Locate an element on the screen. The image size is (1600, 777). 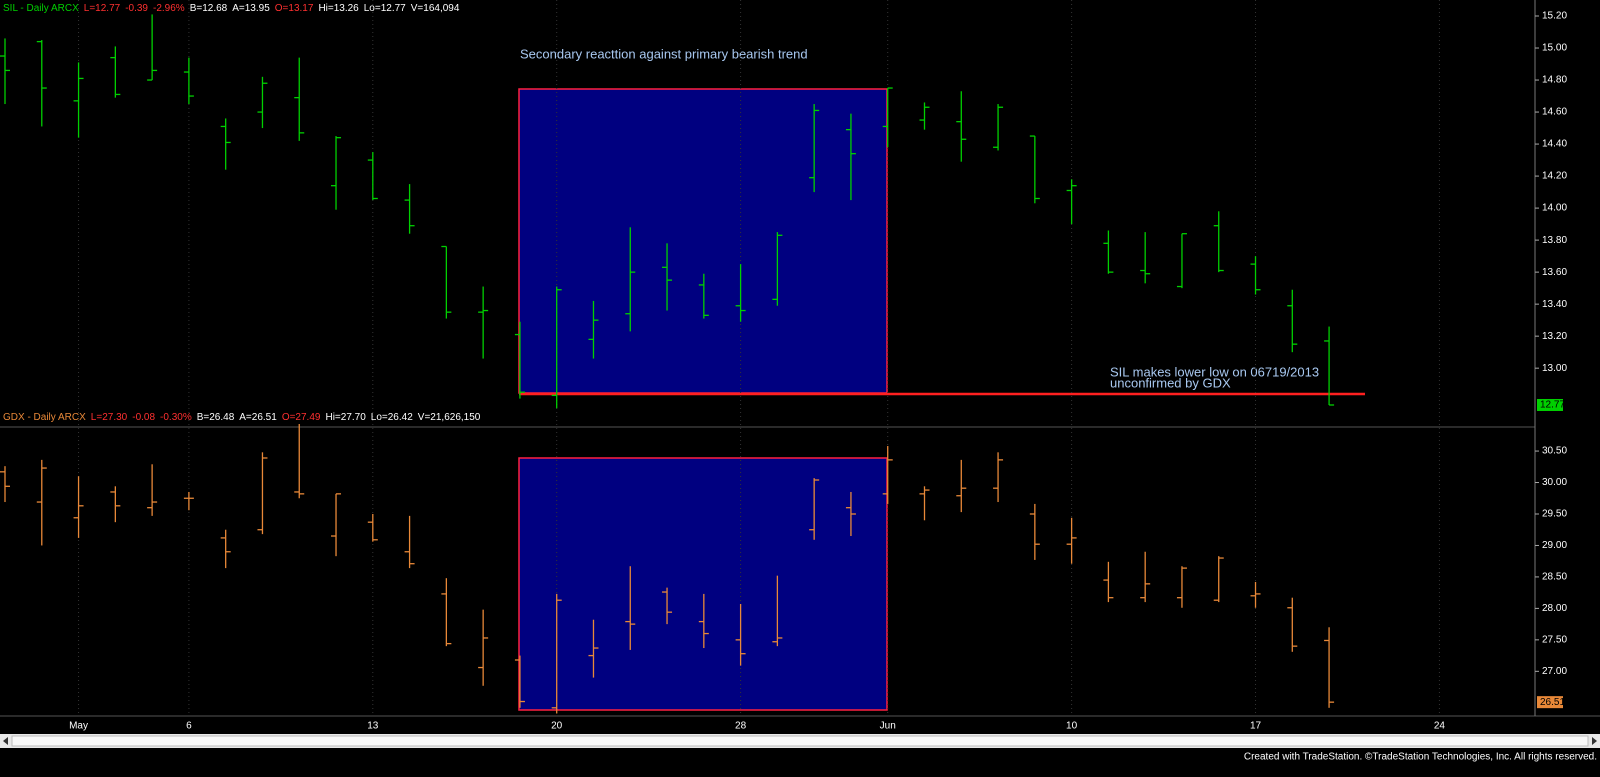
x-tick-label: May is located at coordinates (78, 726).